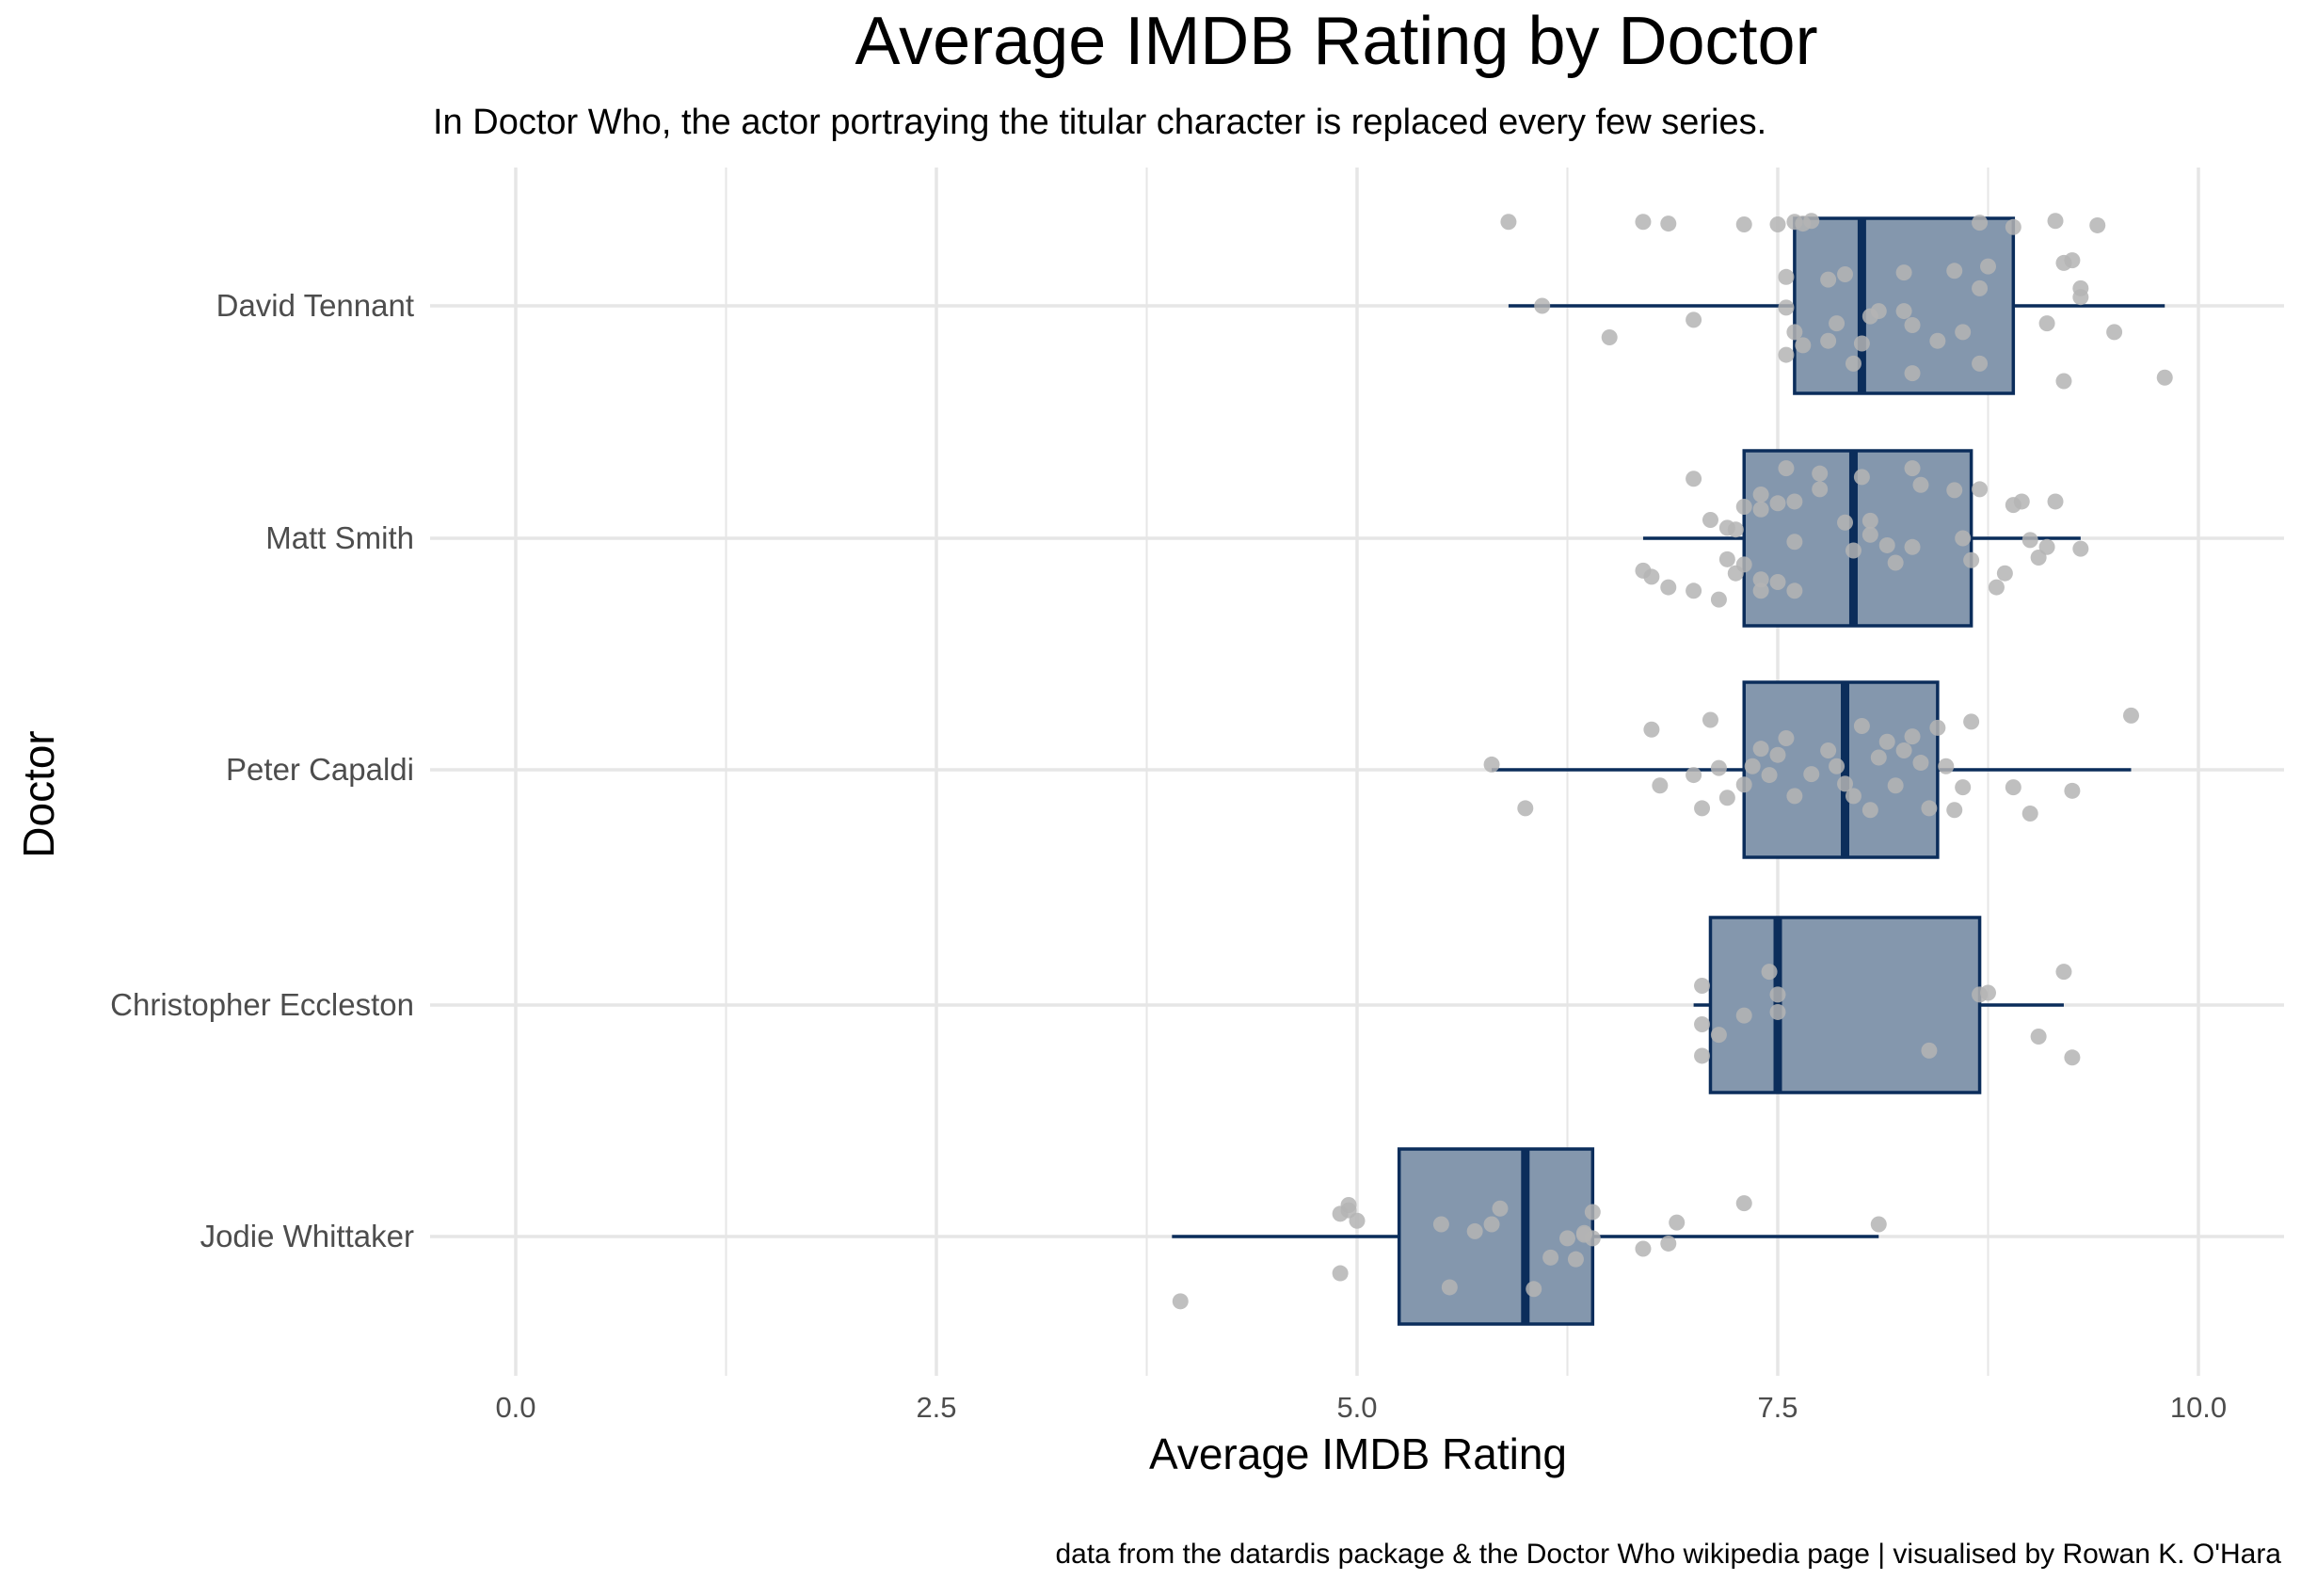  Describe the element at coordinates (320, 769) in the screenshot. I see `y-tick-label: Peter Capaldi` at that location.